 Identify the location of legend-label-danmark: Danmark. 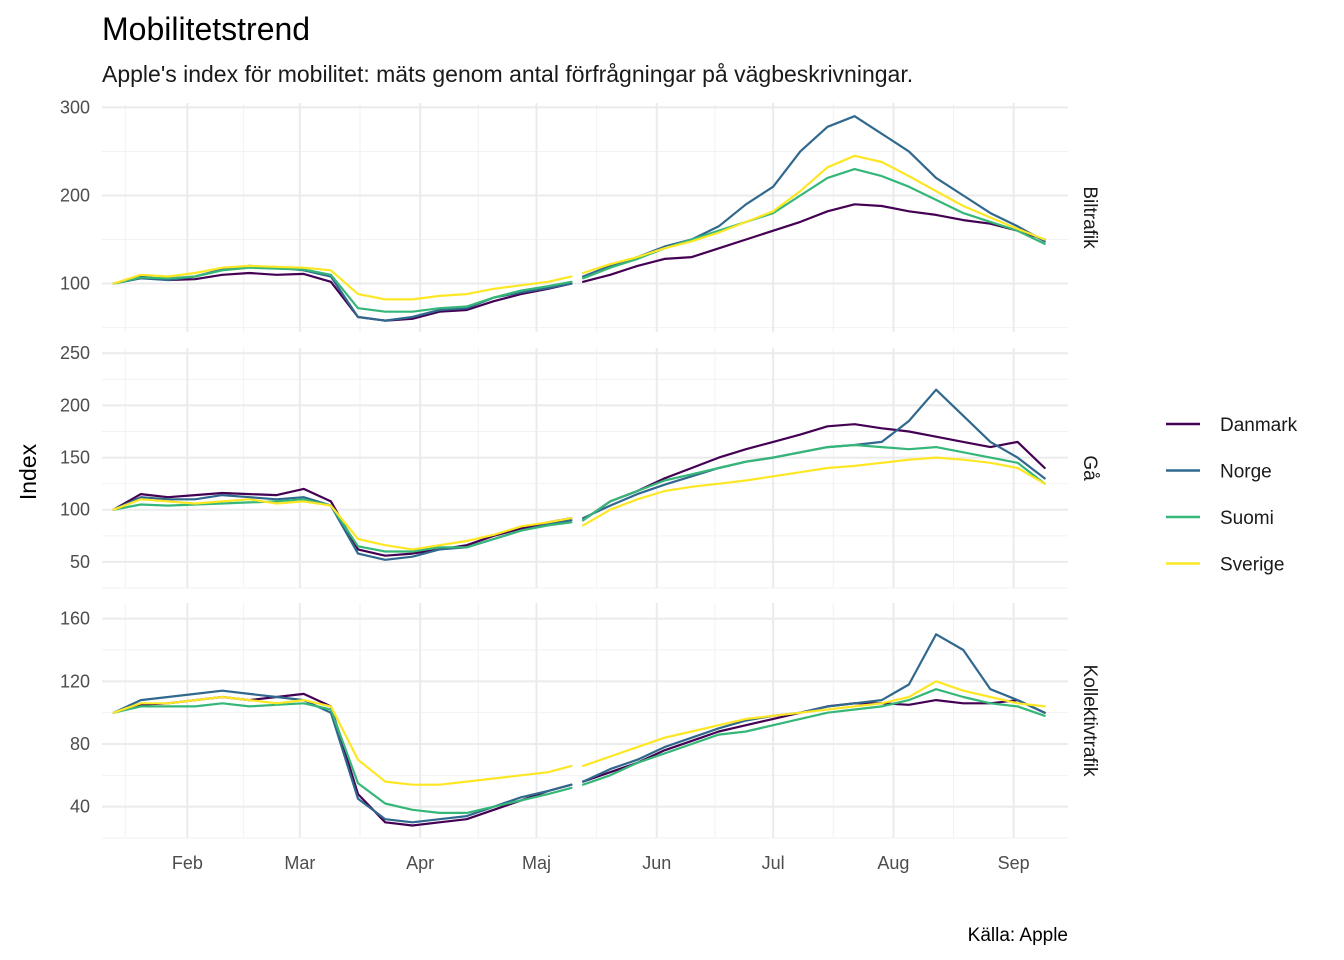
(1259, 425).